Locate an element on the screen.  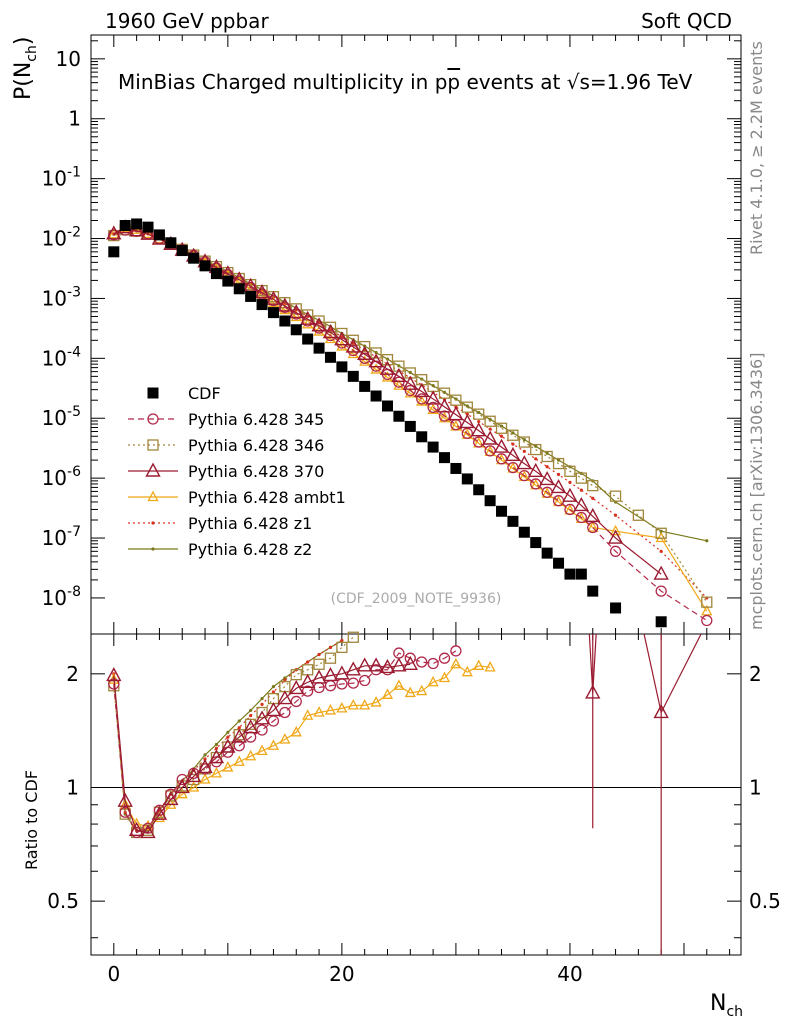
legend-item-p345: Pythia 6.428 345 is located at coordinates (226, 419).